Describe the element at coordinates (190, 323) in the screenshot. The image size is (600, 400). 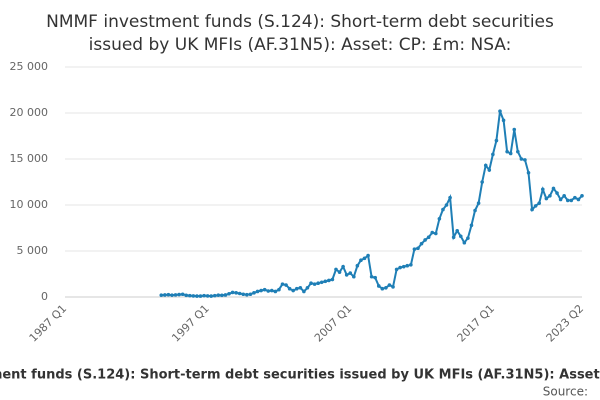
I see `x-tick-label: 1997 Q1` at that location.